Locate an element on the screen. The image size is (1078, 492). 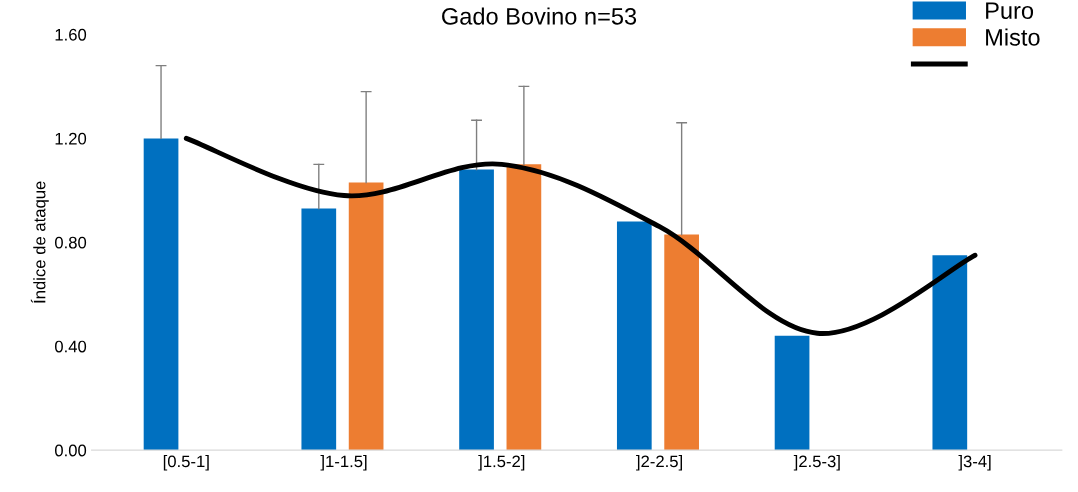
x-tick-label: ]2-2.5] is located at coordinates (659, 463).